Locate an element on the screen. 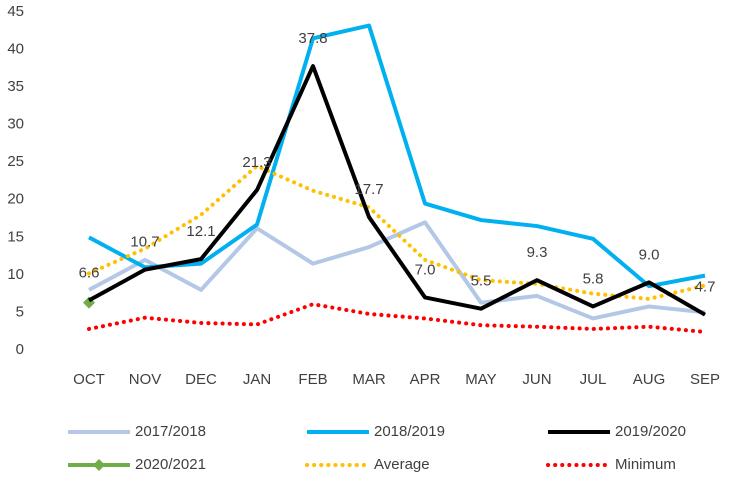 This screenshot has height=477, width=731. x-tick-label: MAR is located at coordinates (369, 379).